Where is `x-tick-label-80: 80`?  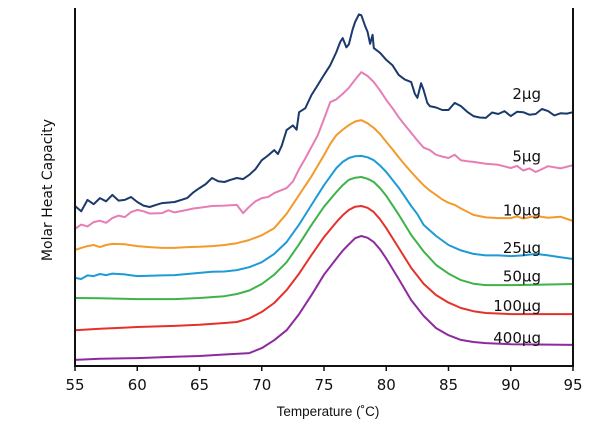 x-tick-label-80: 80 is located at coordinates (386, 385).